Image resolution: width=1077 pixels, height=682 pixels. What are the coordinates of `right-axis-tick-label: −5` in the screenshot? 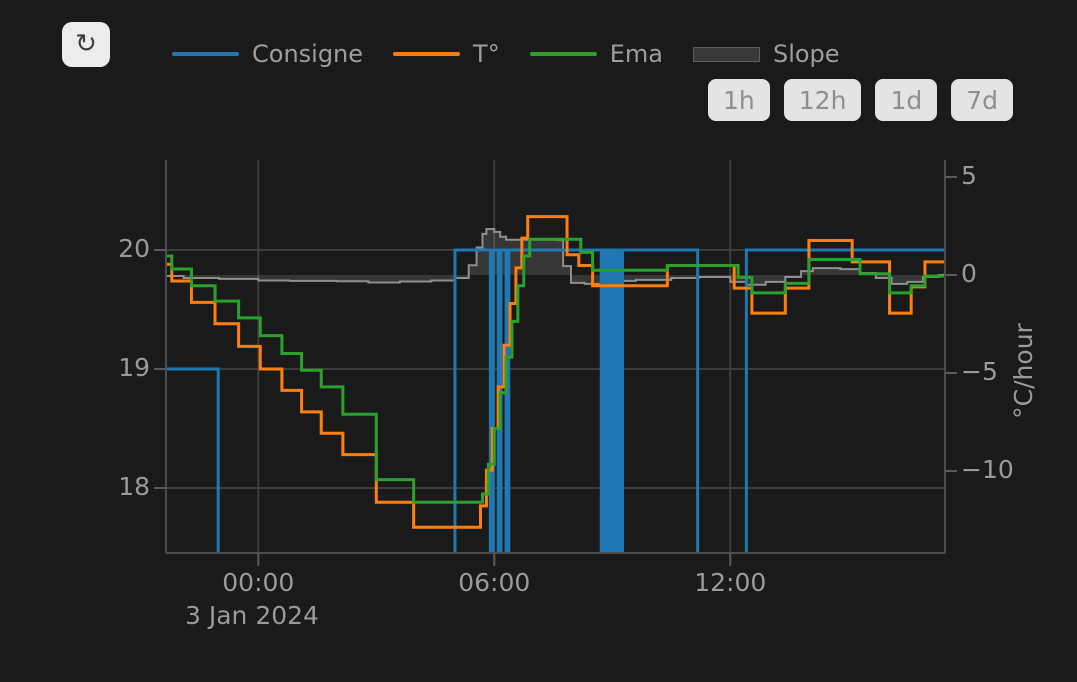 It's located at (979, 371).